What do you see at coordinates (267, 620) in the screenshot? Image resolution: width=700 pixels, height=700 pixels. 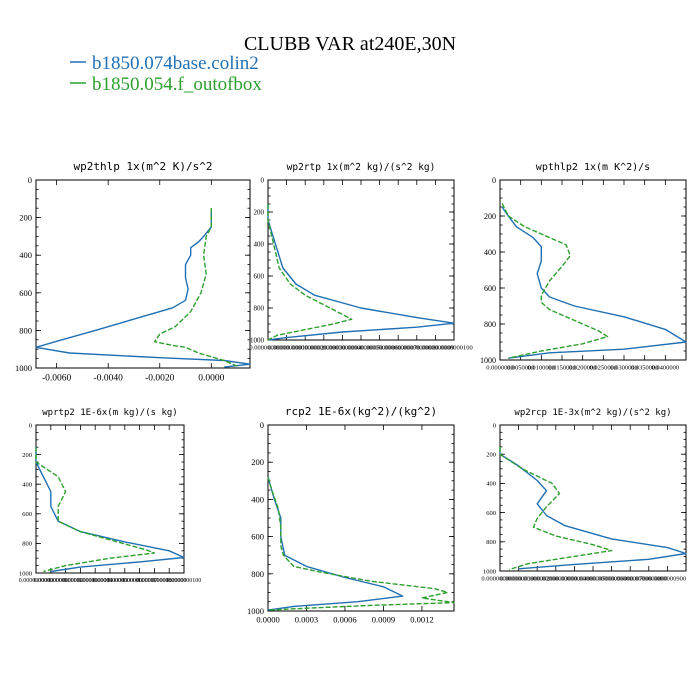 I see `x-tick-label: 0.0000` at bounding box center [267, 620].